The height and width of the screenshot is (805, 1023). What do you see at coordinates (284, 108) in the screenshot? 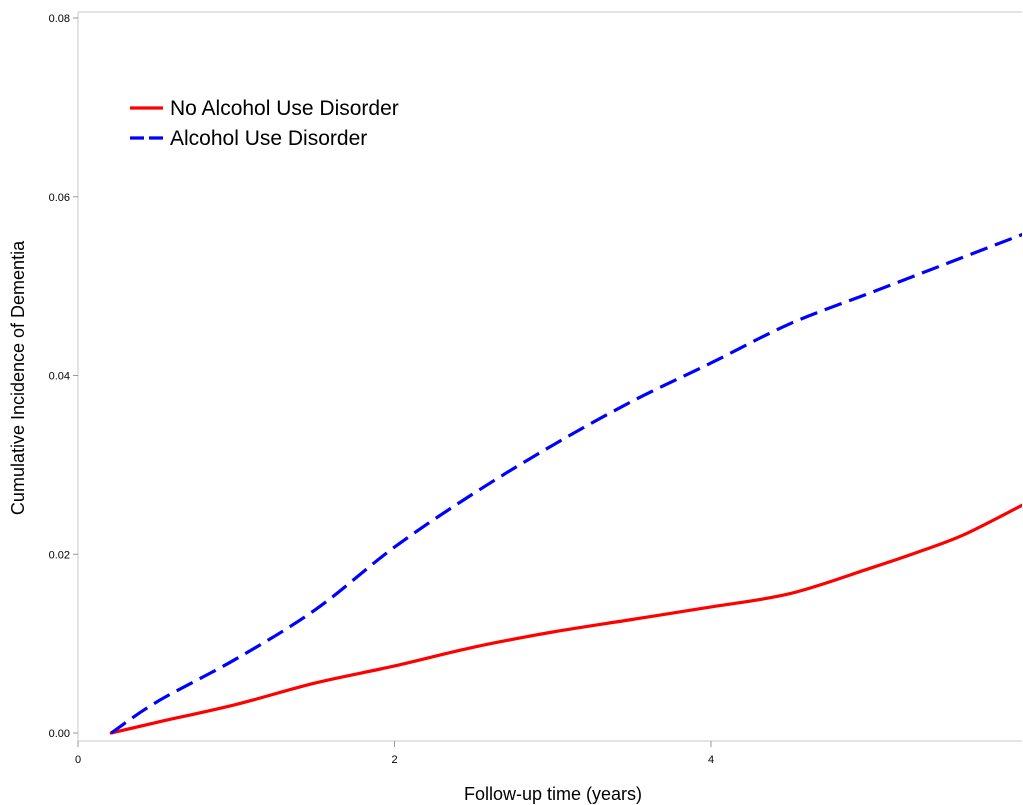
I see `legend-label: No Alcohol Use Disorder` at bounding box center [284, 108].